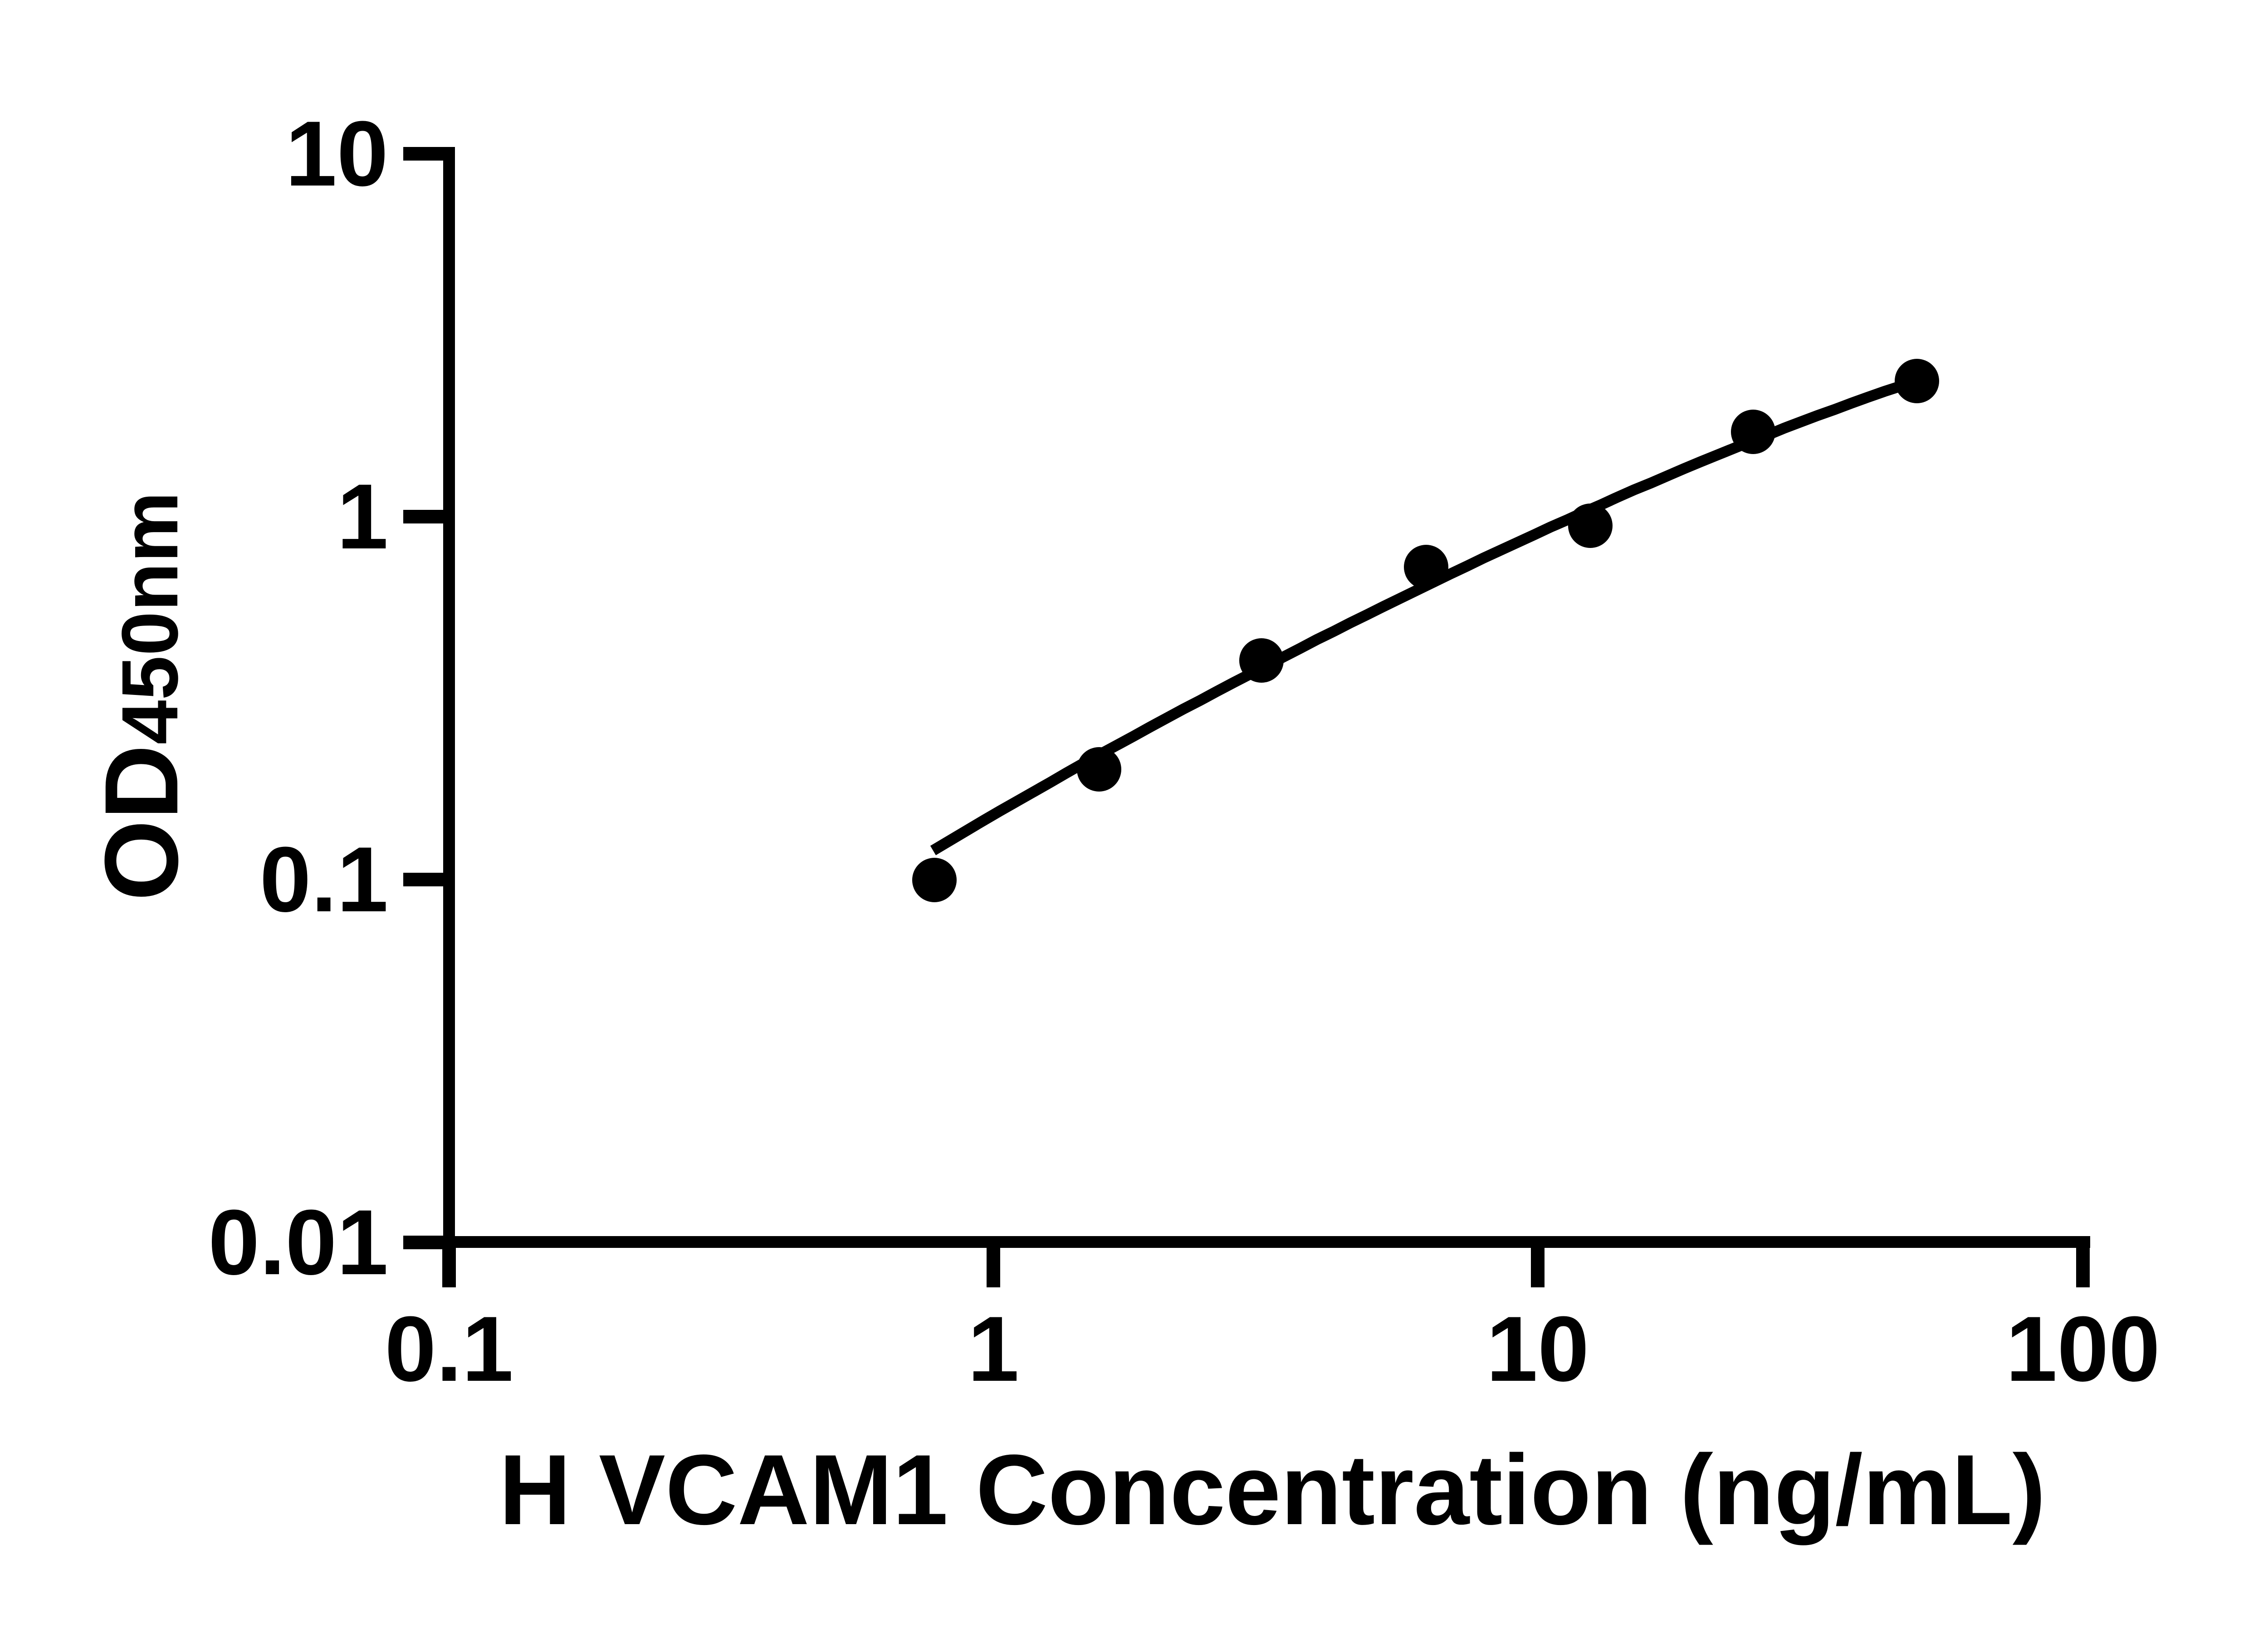 The image size is (2268, 1633). I want to click on svg-text: OD450nm, so click(141, 696).